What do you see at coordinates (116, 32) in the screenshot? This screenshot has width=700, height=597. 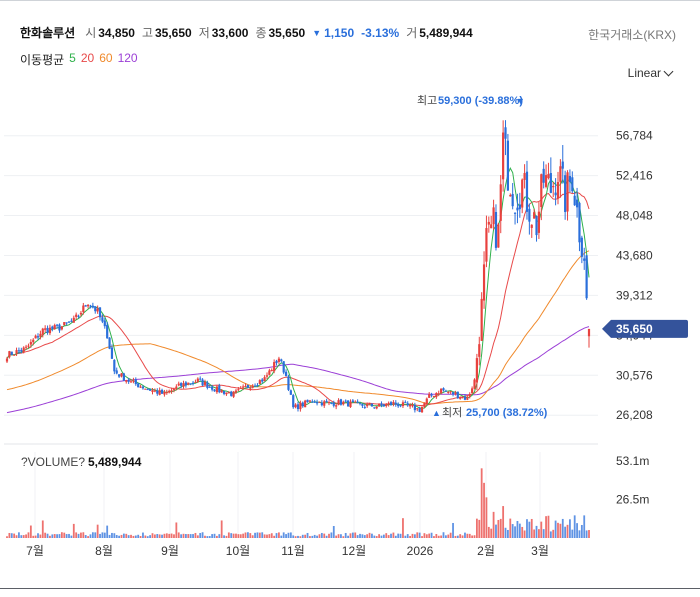 I see `open-value: 34,850` at bounding box center [116, 32].